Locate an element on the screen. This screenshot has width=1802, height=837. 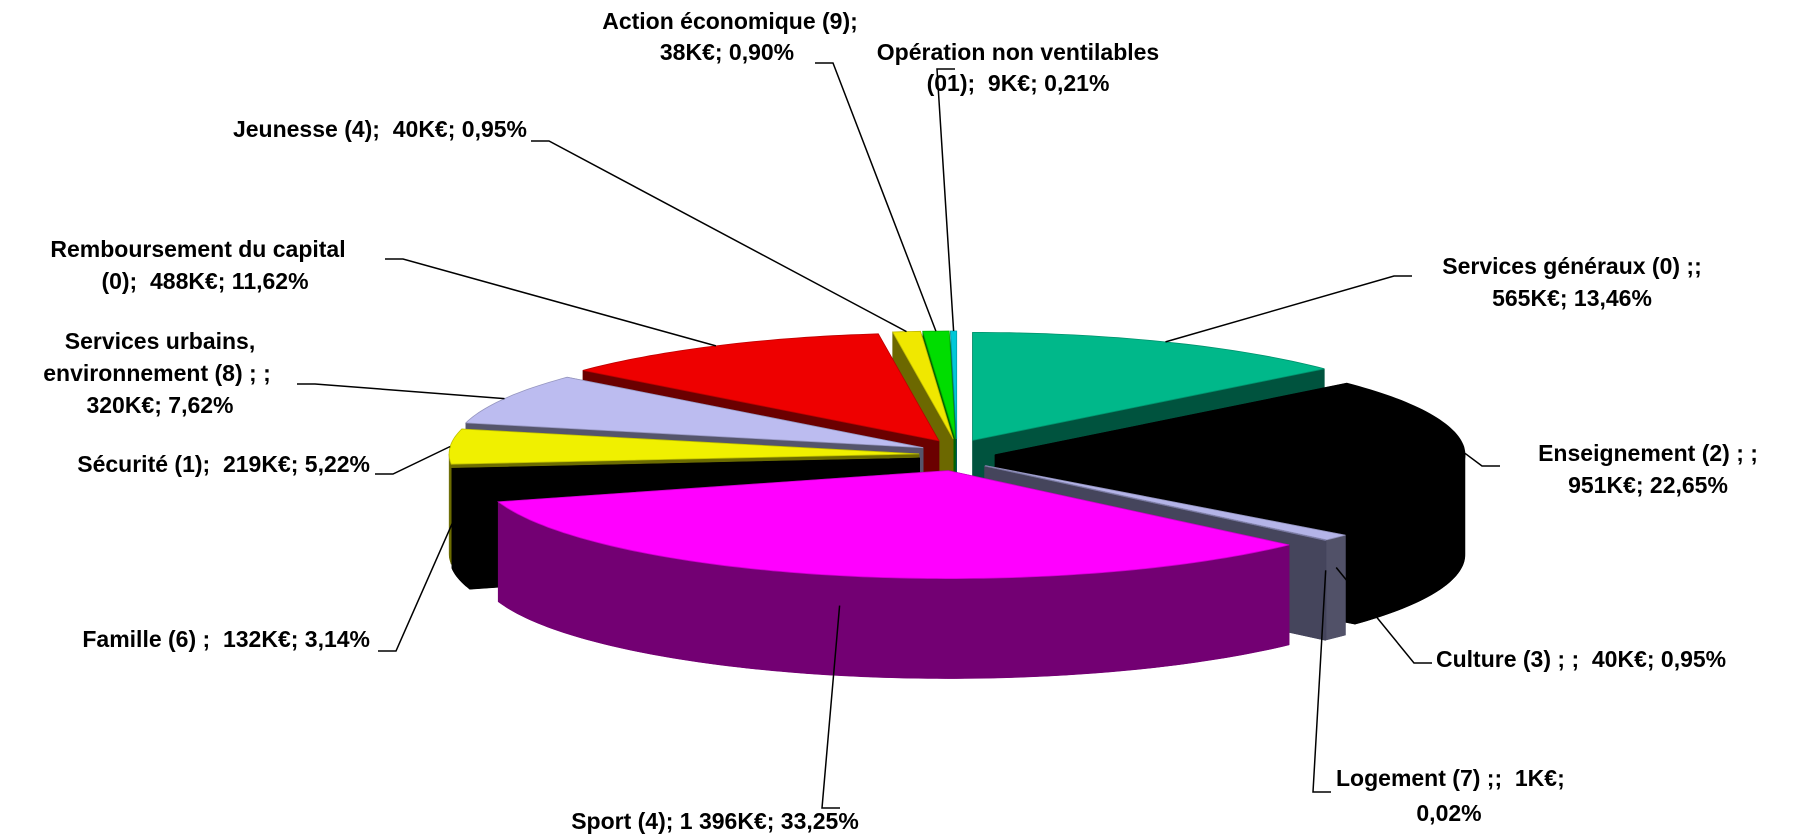
slice-label: Famille (6) ; 132K€; 3,14% is located at coordinates (226, 639).